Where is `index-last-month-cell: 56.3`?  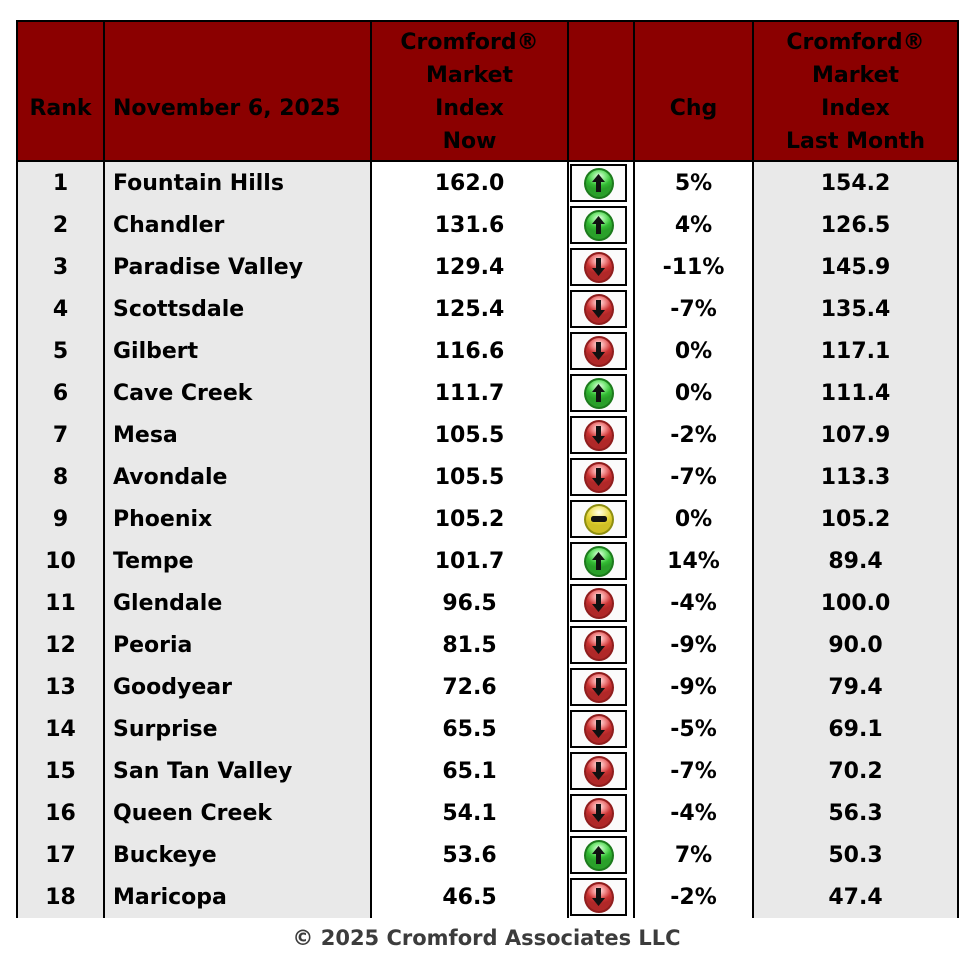
index-last-month-cell: 56.3 is located at coordinates (855, 813).